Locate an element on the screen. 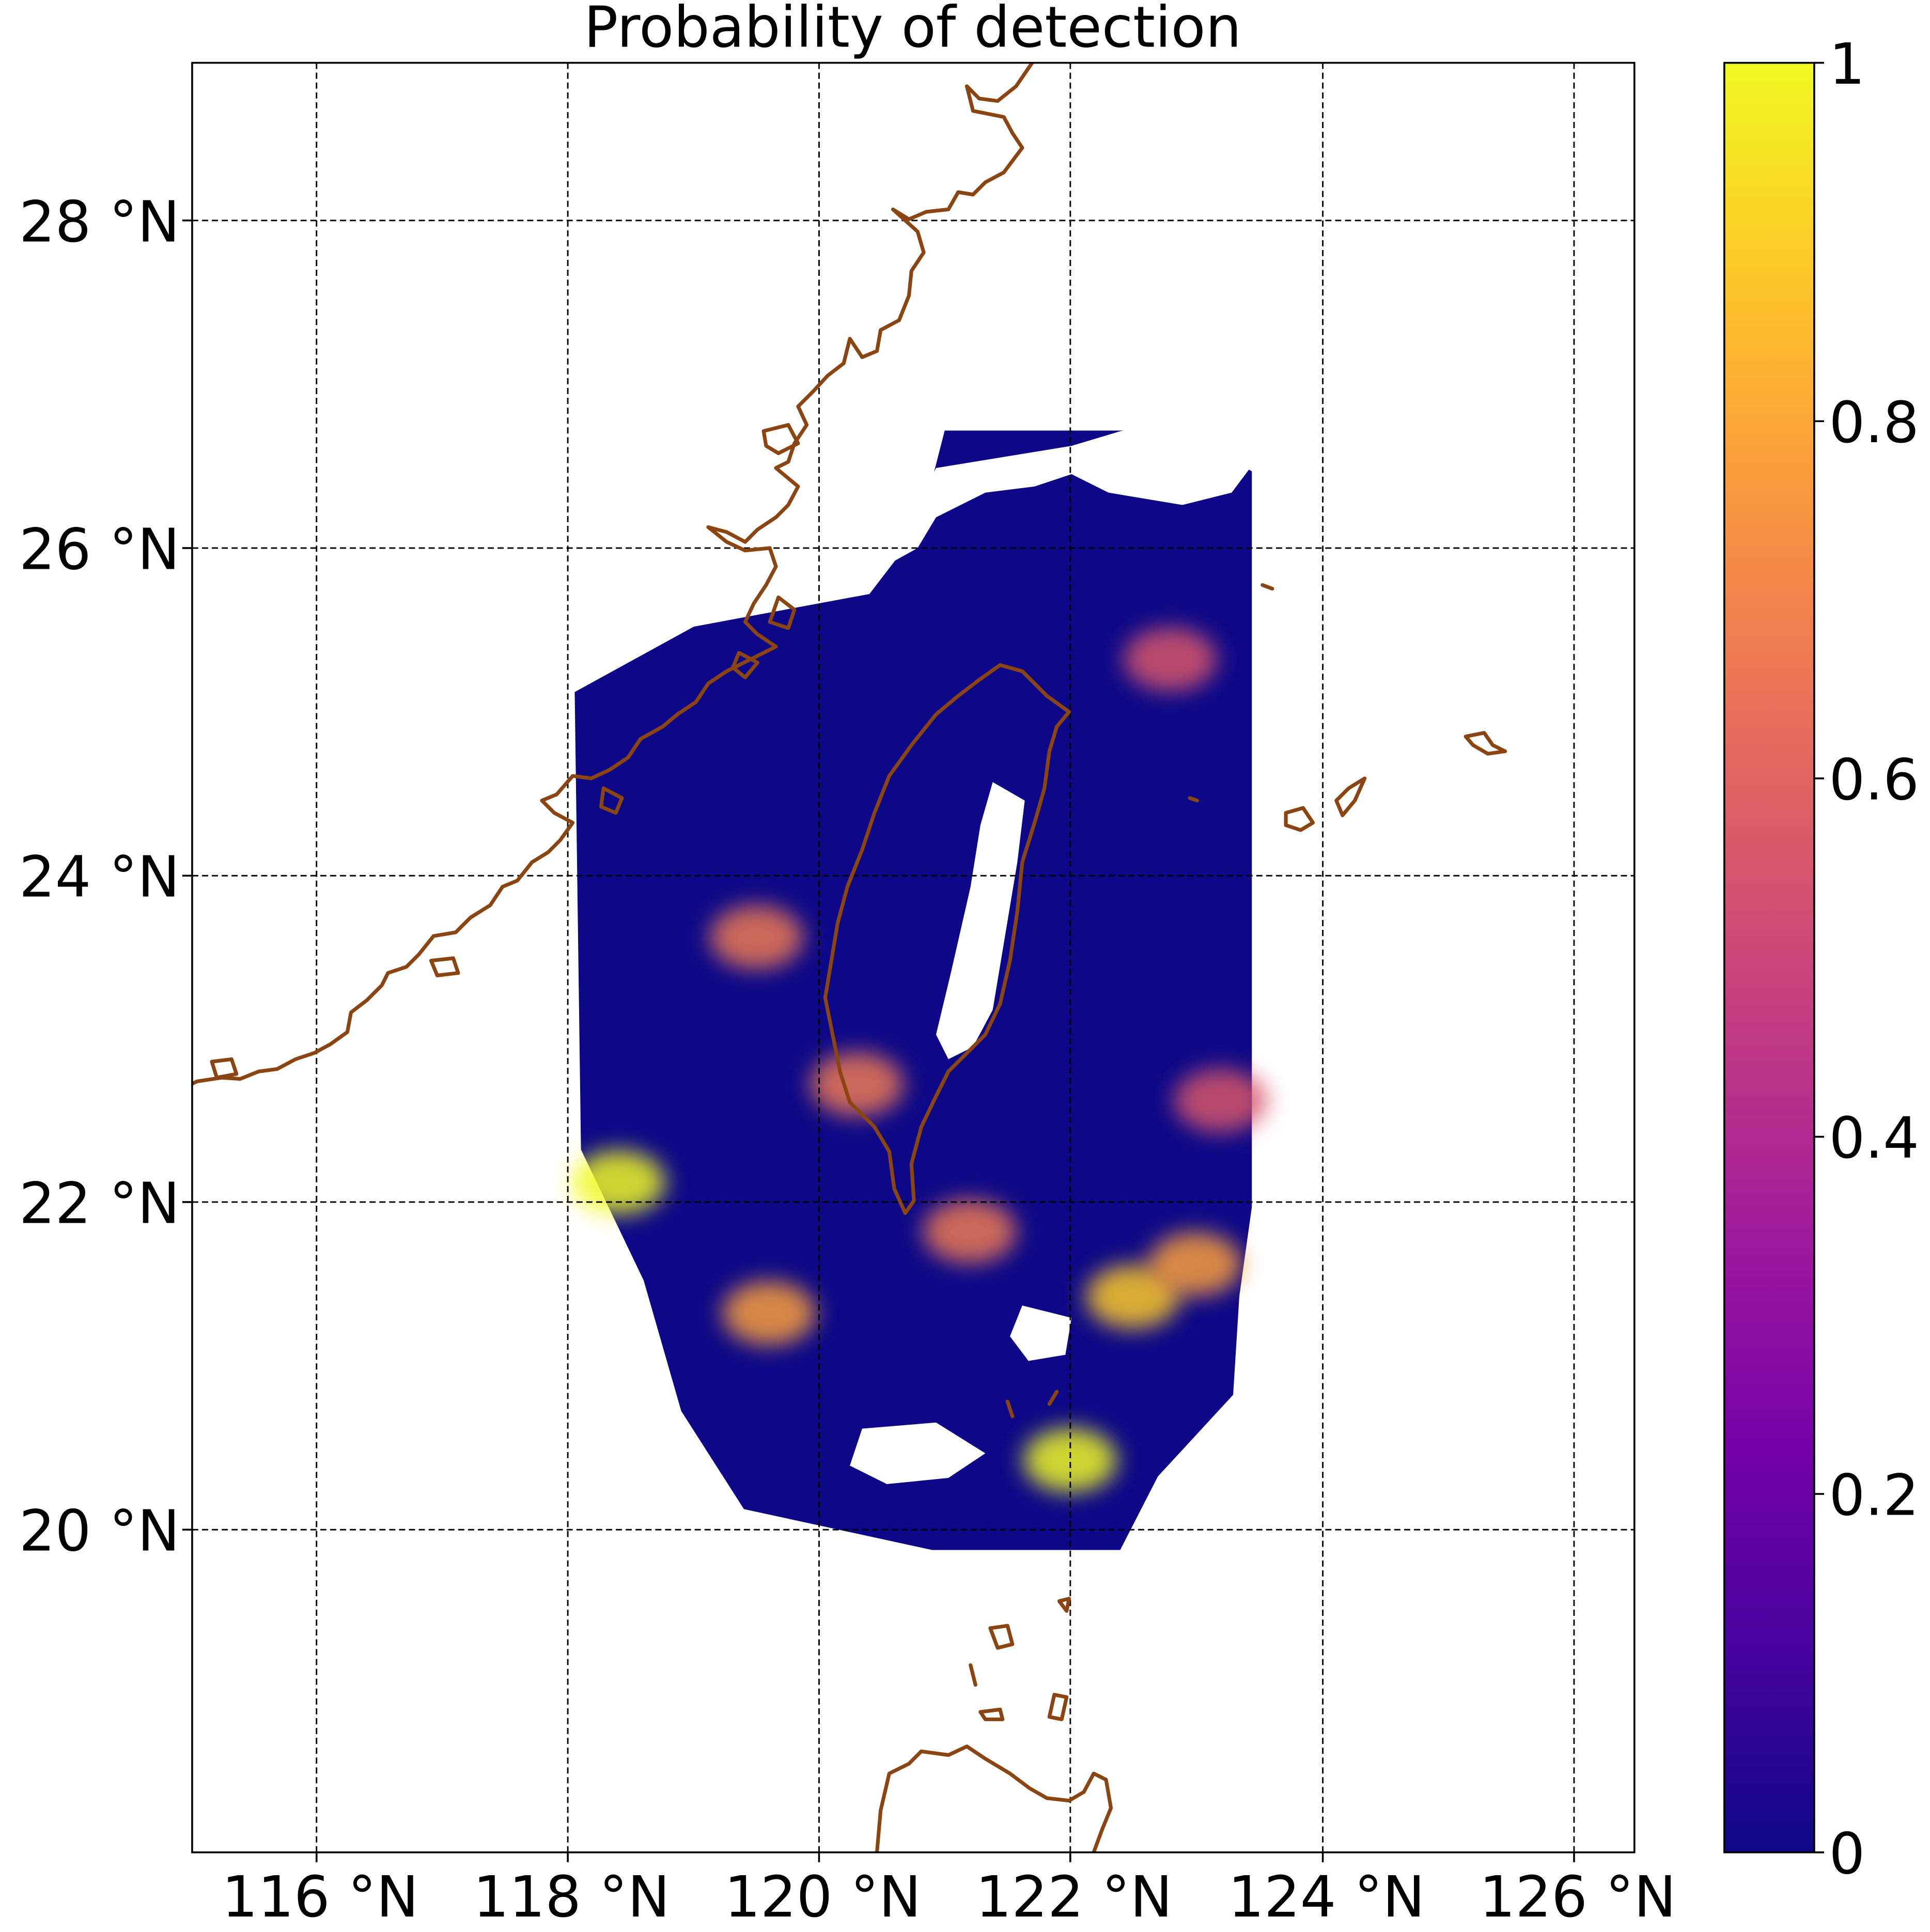 The width and height of the screenshot is (1930, 1932). x-tick-label: 126 °N is located at coordinates (1578, 1897).